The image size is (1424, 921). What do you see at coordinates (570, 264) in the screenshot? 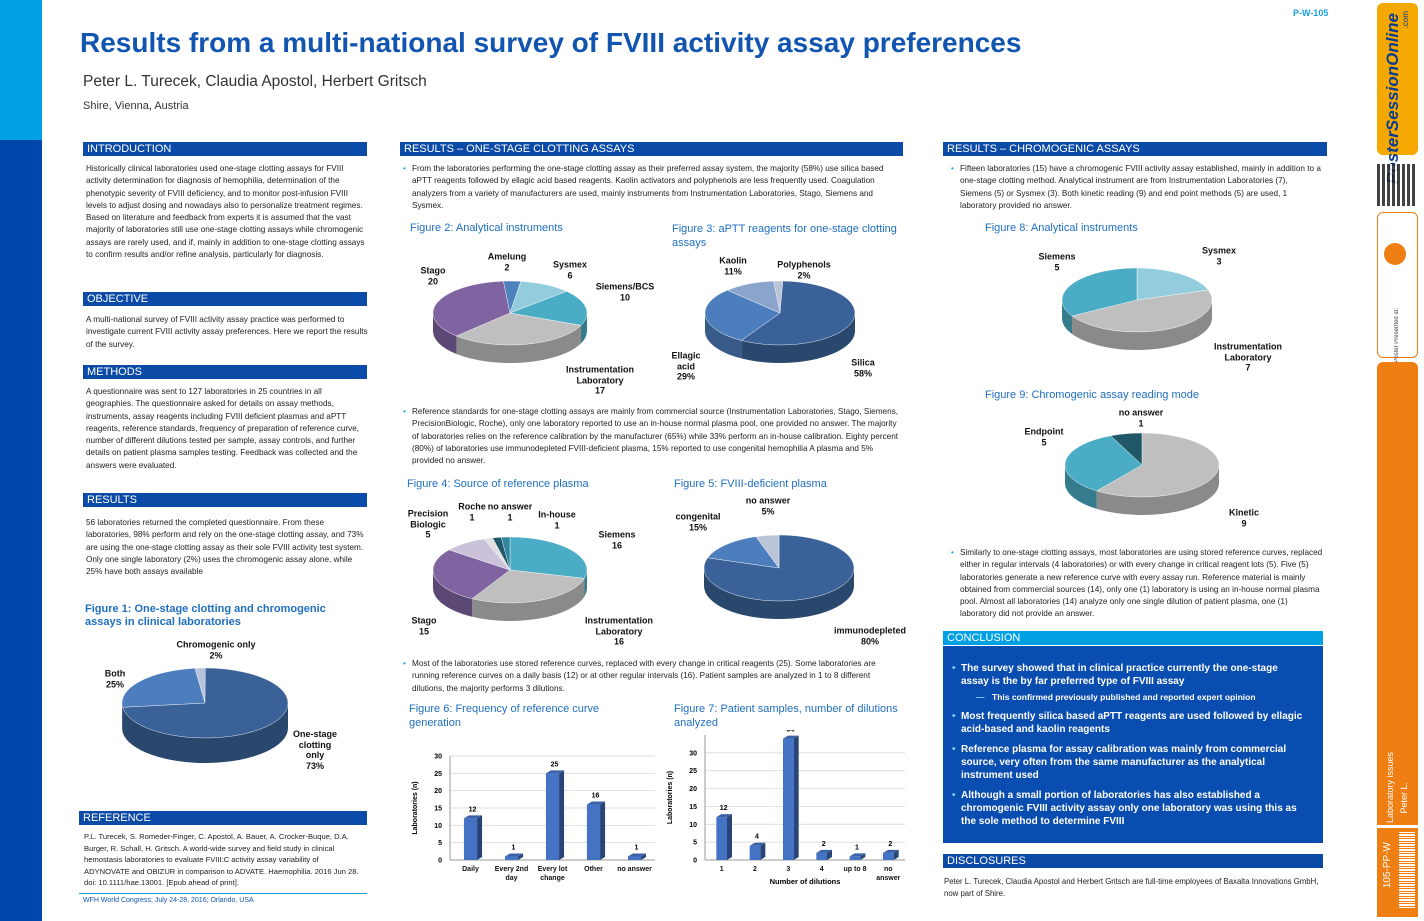
I see `pie-label-name: Sysmex` at bounding box center [570, 264].